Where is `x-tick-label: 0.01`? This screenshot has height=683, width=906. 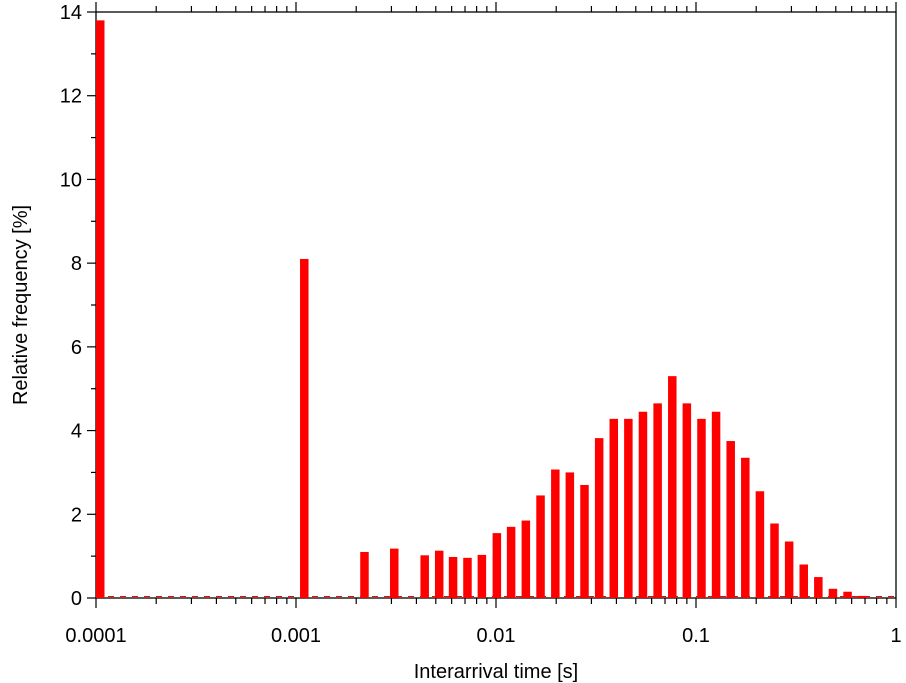 x-tick-label: 0.01 is located at coordinates (496, 636).